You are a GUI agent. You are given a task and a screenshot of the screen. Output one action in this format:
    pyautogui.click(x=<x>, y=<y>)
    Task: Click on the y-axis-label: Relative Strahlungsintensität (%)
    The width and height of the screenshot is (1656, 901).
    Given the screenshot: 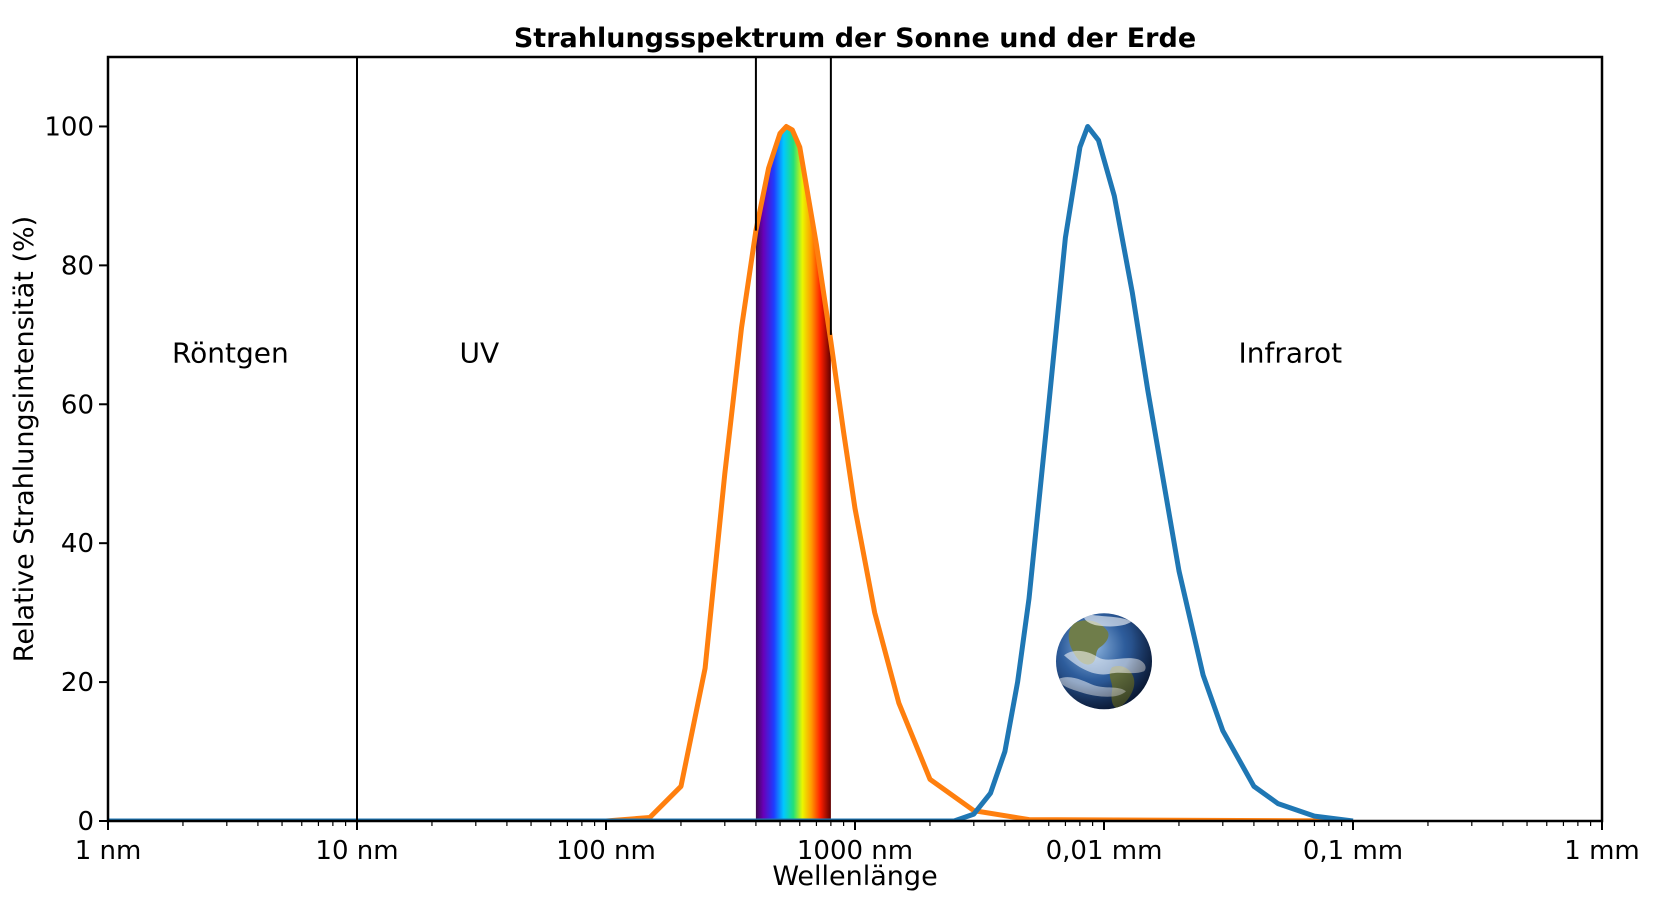 What is the action you would take?
    pyautogui.click(x=24, y=439)
    